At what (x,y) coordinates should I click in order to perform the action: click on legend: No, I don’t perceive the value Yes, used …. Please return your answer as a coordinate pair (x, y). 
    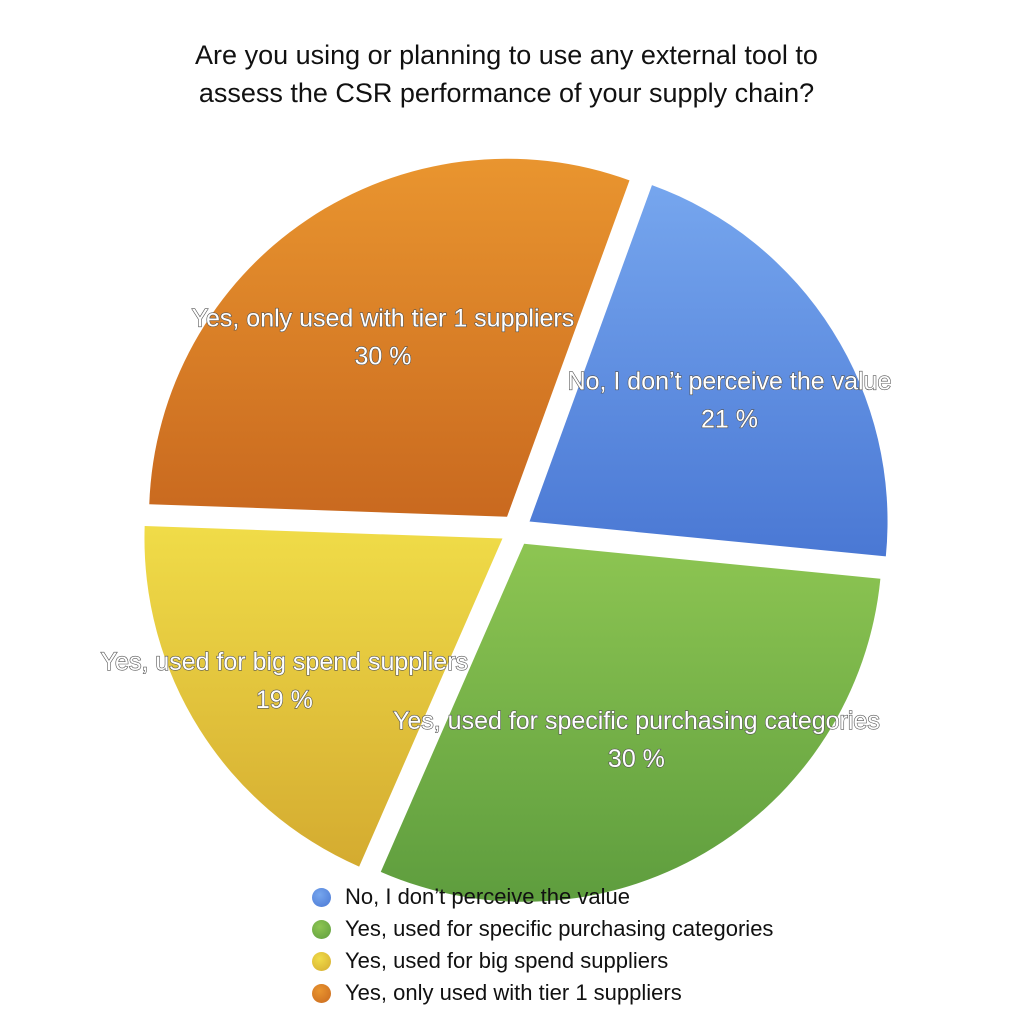
    Looking at the image, I should click on (542, 945).